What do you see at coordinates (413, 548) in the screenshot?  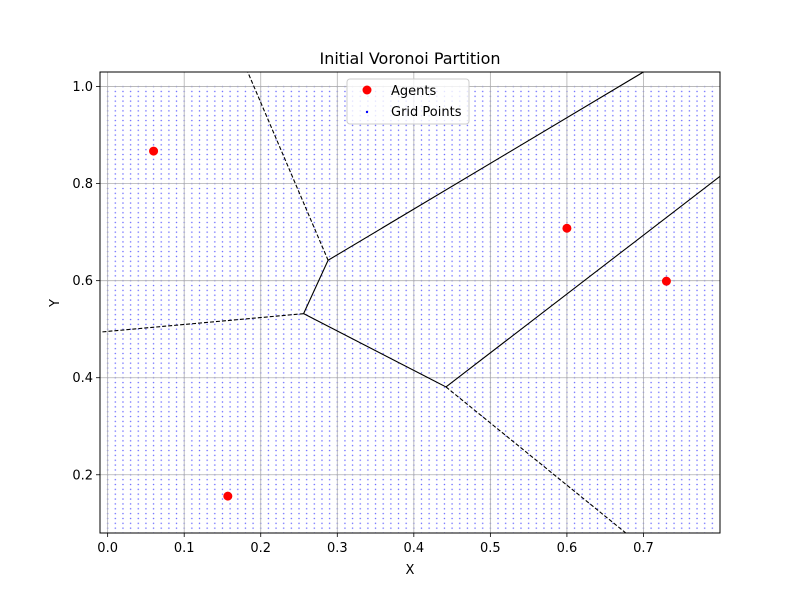 I see `x-tick-label: 0.4` at bounding box center [413, 548].